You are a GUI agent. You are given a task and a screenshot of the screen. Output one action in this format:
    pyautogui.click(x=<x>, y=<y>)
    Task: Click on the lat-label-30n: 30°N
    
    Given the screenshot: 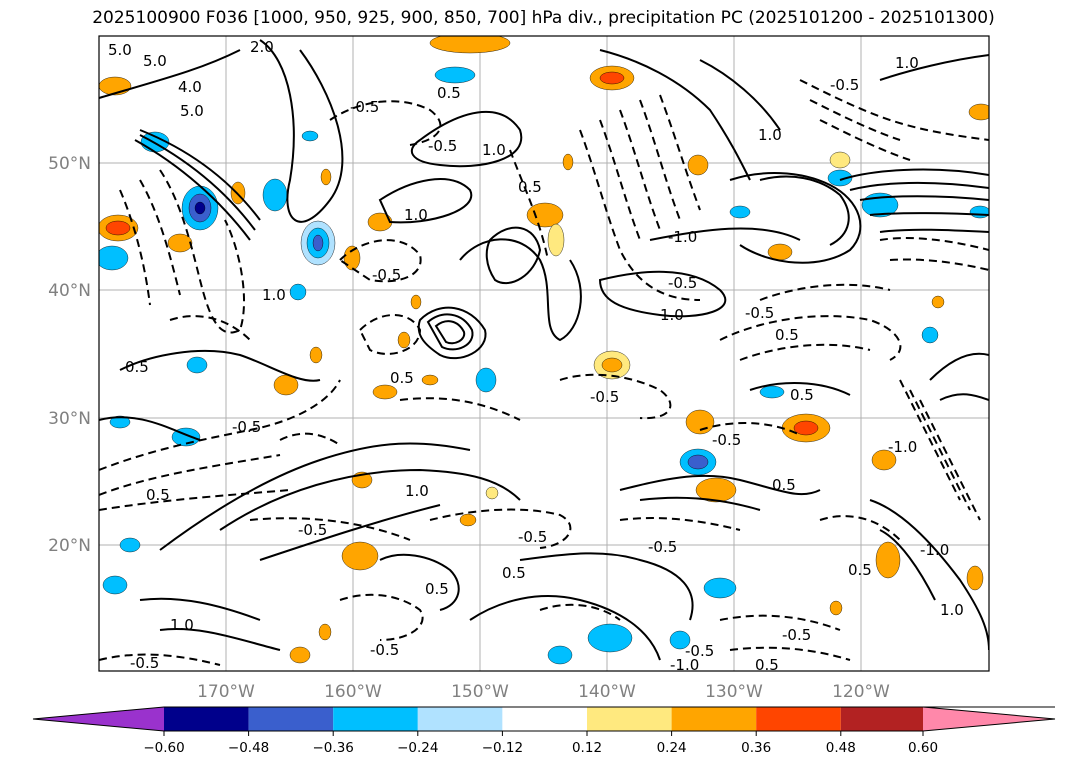 What is the action you would take?
    pyautogui.click(x=69, y=419)
    